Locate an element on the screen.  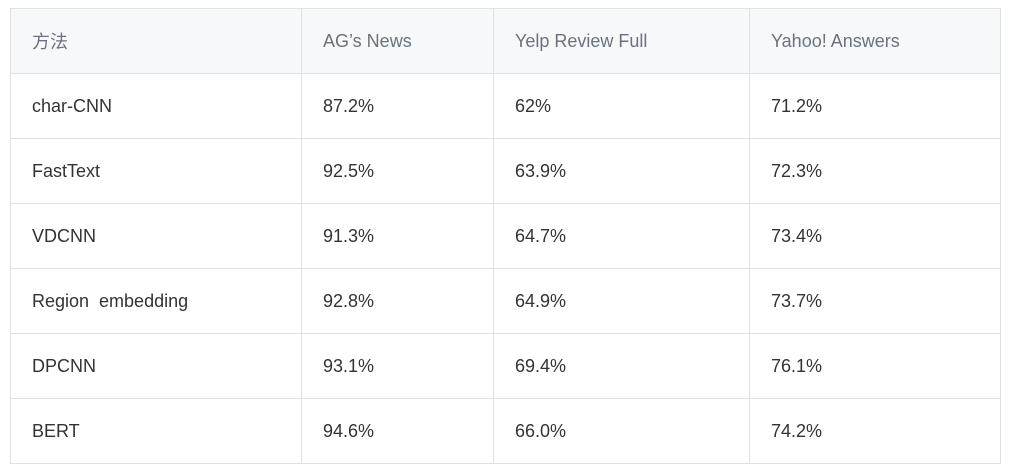
table-row: VDCNN 91.3% 64.7% 73.4% is located at coordinates (505, 236).